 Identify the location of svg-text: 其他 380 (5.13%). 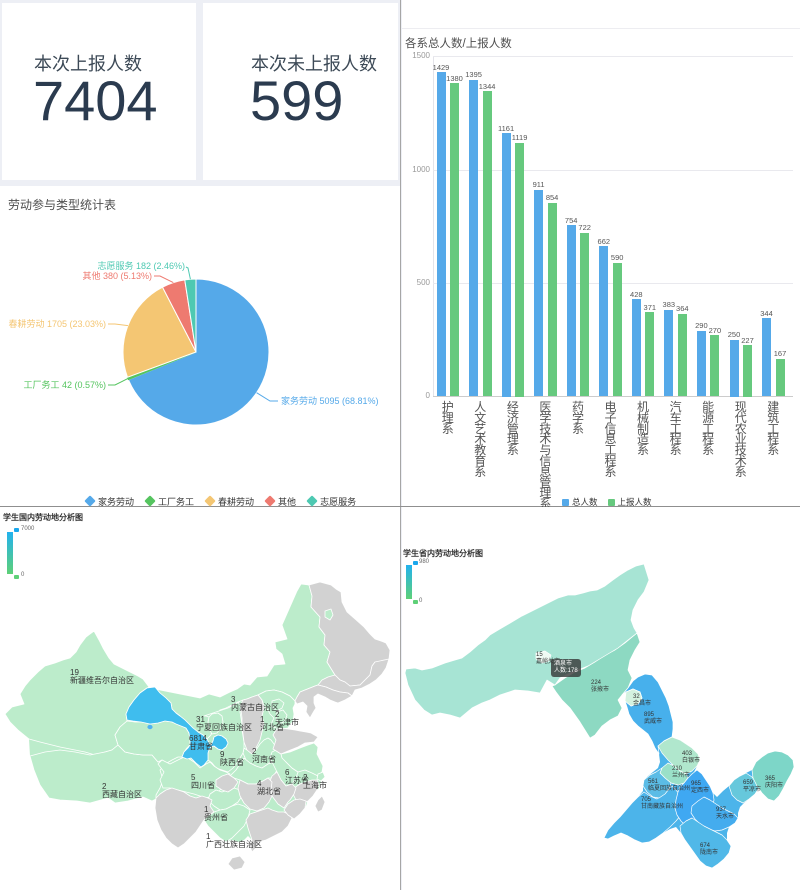
(117, 275).